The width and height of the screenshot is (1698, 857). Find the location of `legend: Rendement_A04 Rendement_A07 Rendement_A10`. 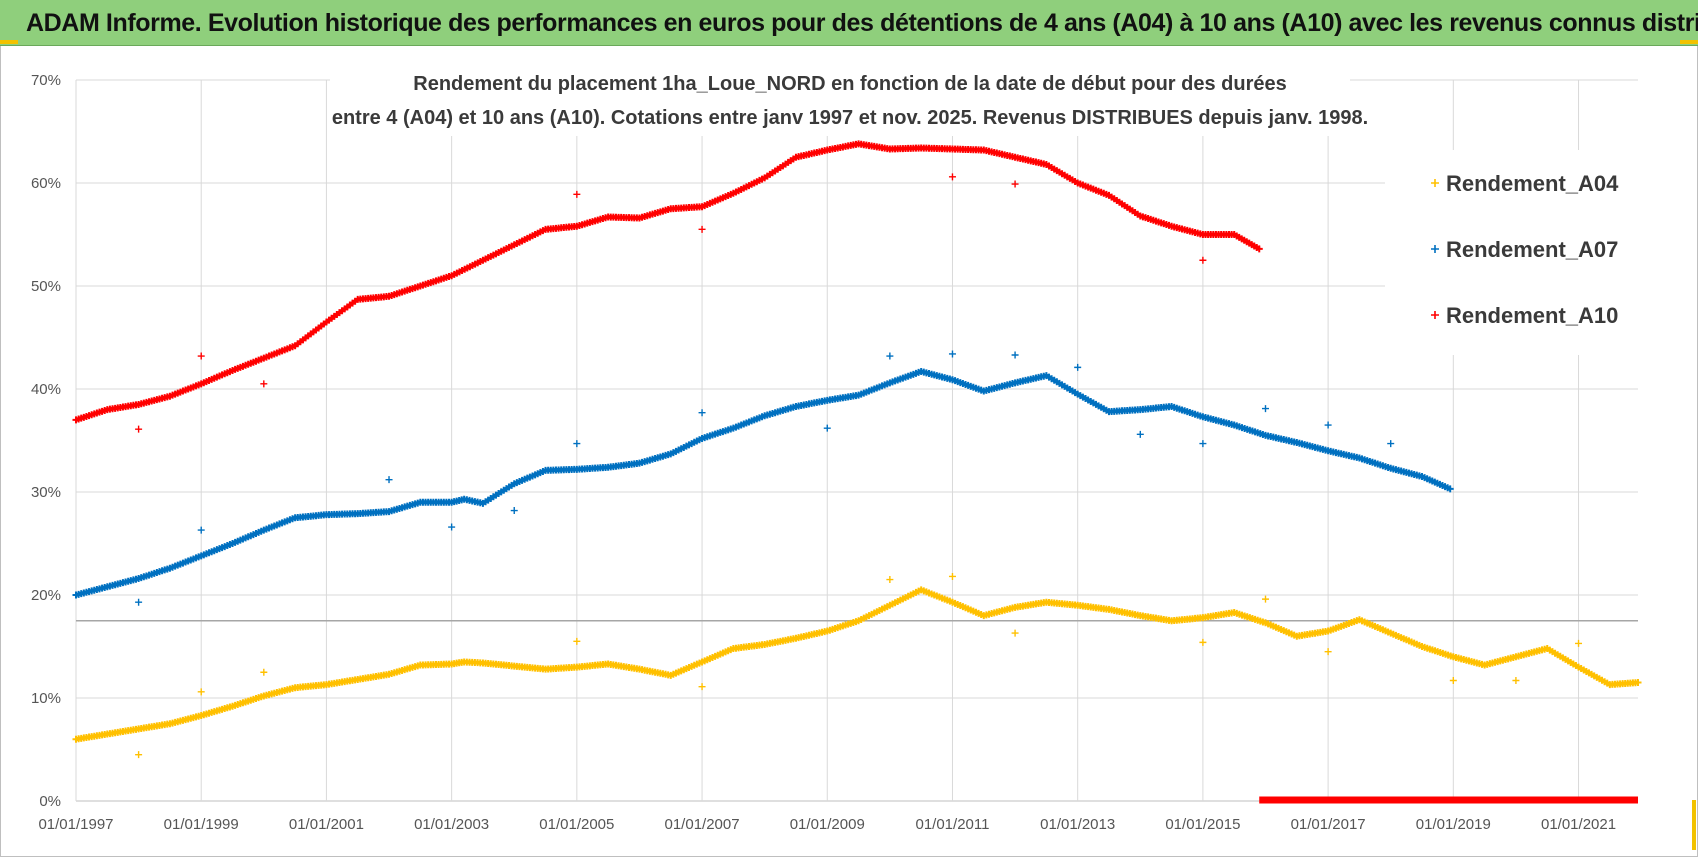

legend: Rendement_A04 Rendement_A07 Rendement_A10 is located at coordinates (1525, 249).